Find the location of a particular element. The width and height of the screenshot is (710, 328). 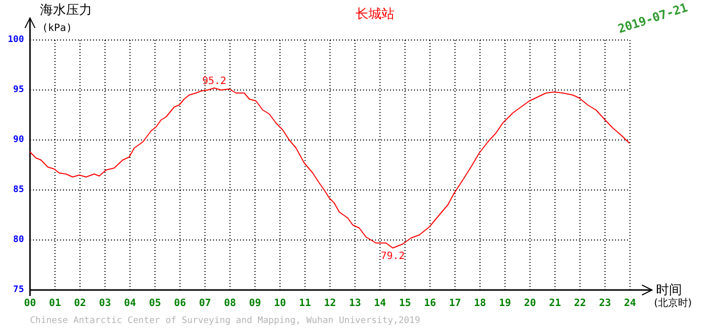

x-tick-label: 04 is located at coordinates (130, 303).